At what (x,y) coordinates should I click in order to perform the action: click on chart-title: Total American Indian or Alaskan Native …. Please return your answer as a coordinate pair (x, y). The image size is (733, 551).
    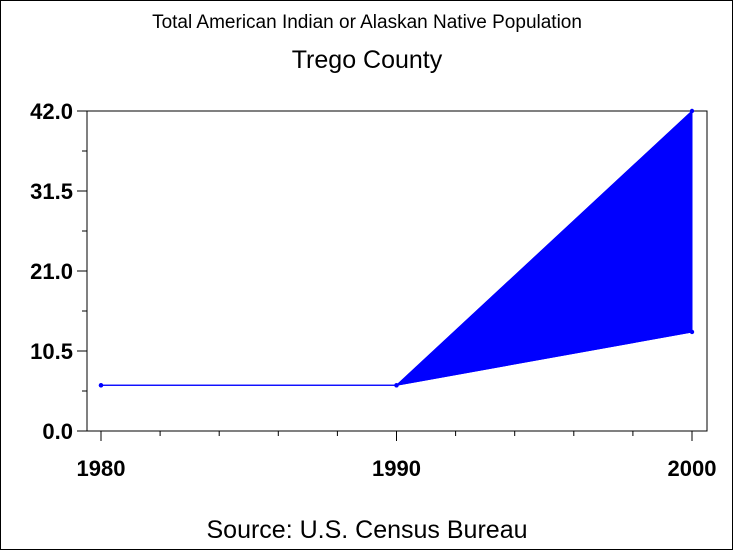
    Looking at the image, I should click on (367, 22).